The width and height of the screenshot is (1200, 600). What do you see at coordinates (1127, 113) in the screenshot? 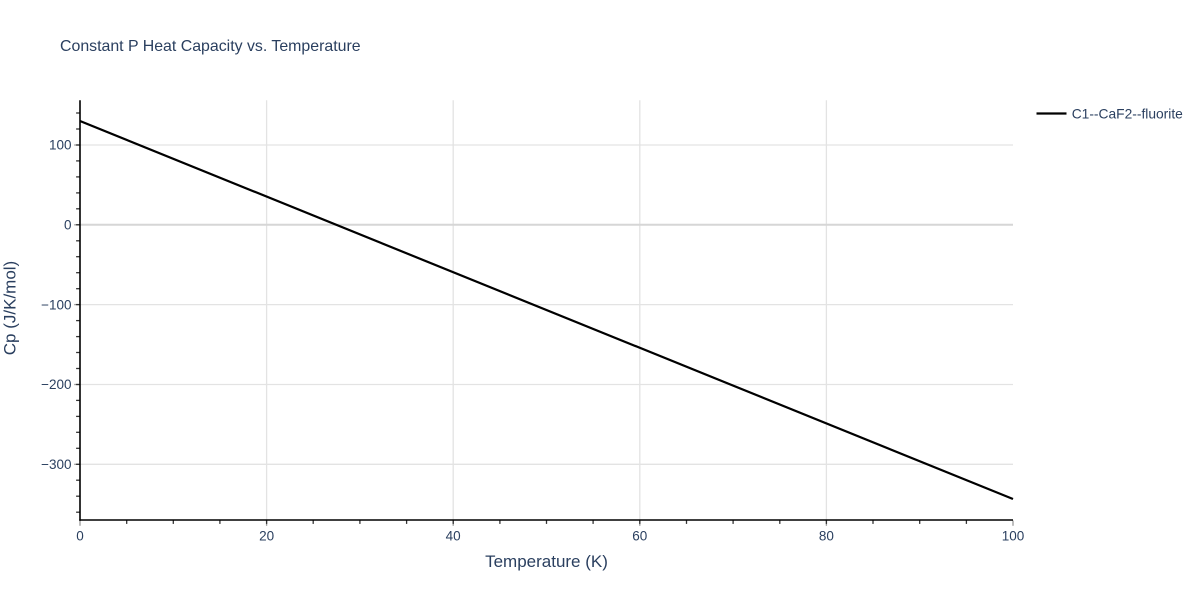
I see `svg-text: C1--CaF2--fluorite` at bounding box center [1127, 113].